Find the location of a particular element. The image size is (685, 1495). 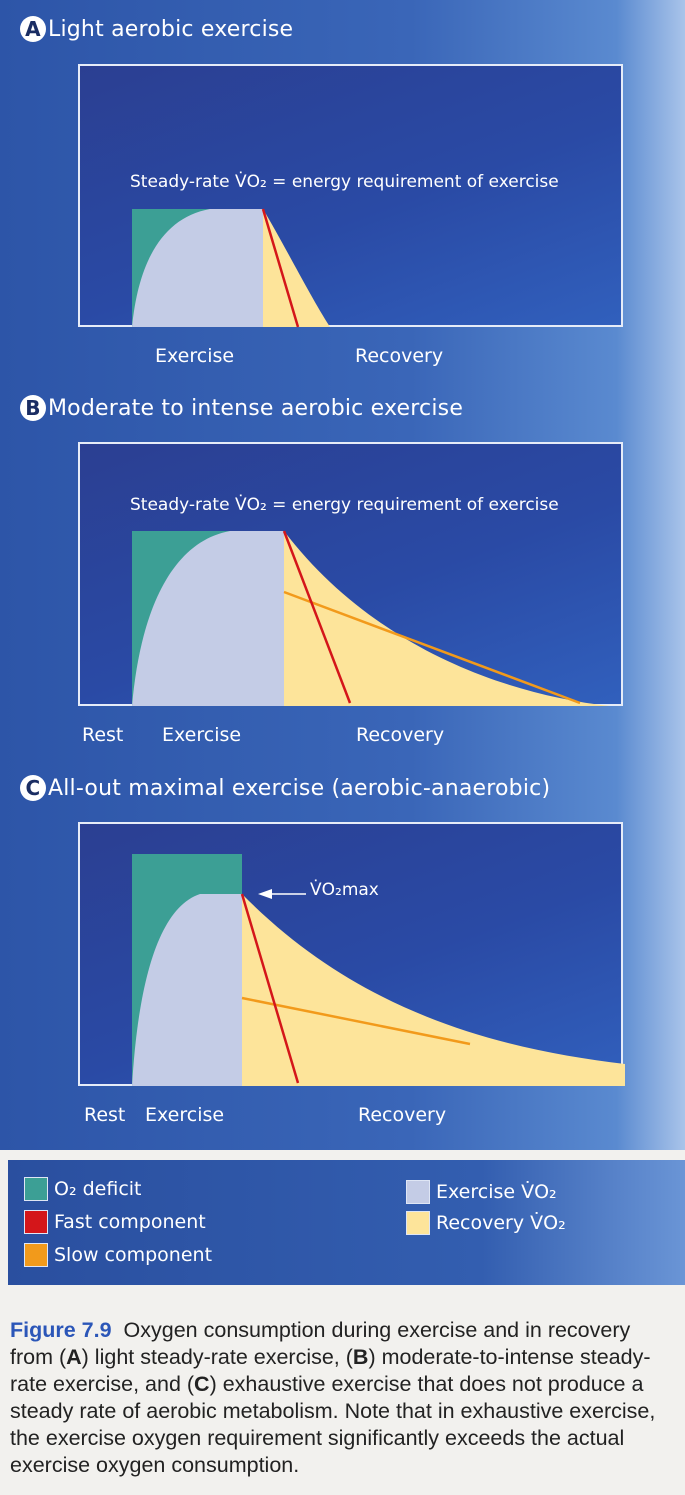

panel-b-recovery-vo2-area is located at coordinates (447, 618).